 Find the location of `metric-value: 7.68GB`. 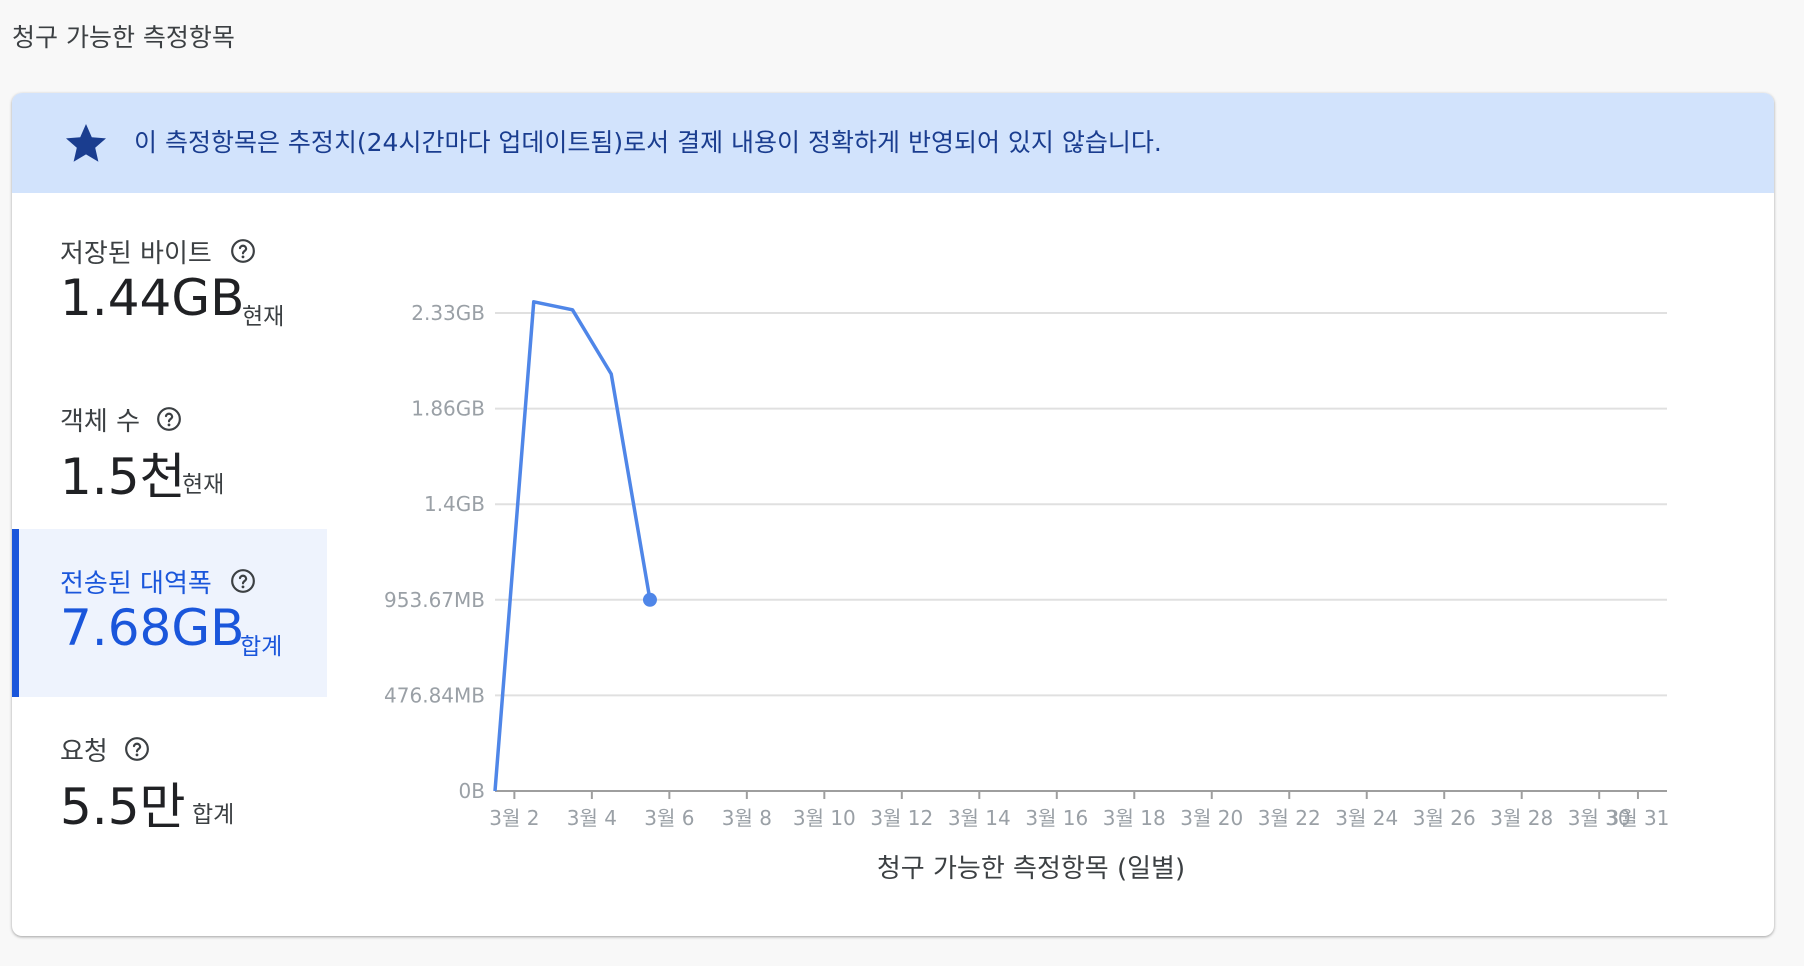

metric-value: 7.68GB is located at coordinates (152, 628).